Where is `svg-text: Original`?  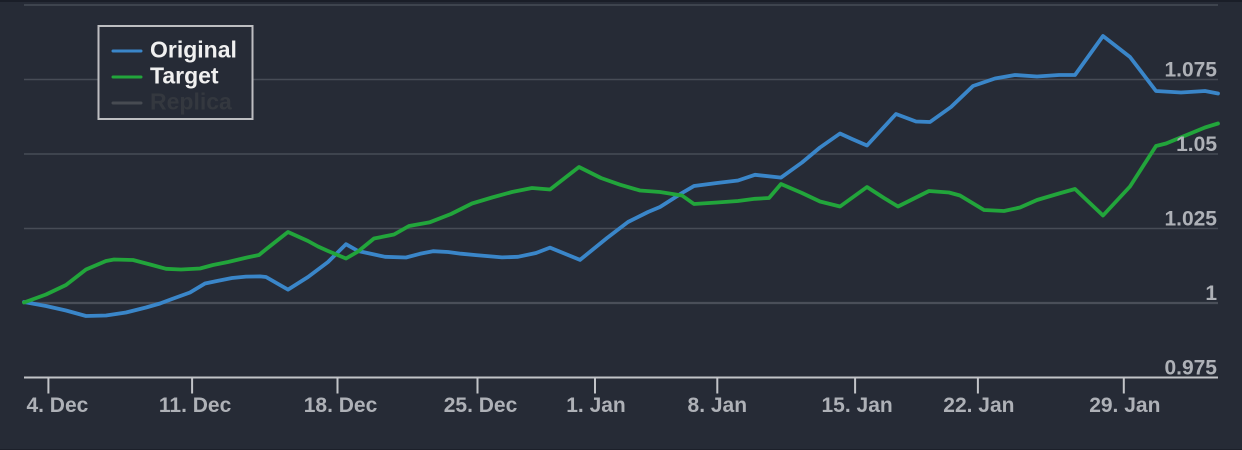
svg-text: Original is located at coordinates (193, 50).